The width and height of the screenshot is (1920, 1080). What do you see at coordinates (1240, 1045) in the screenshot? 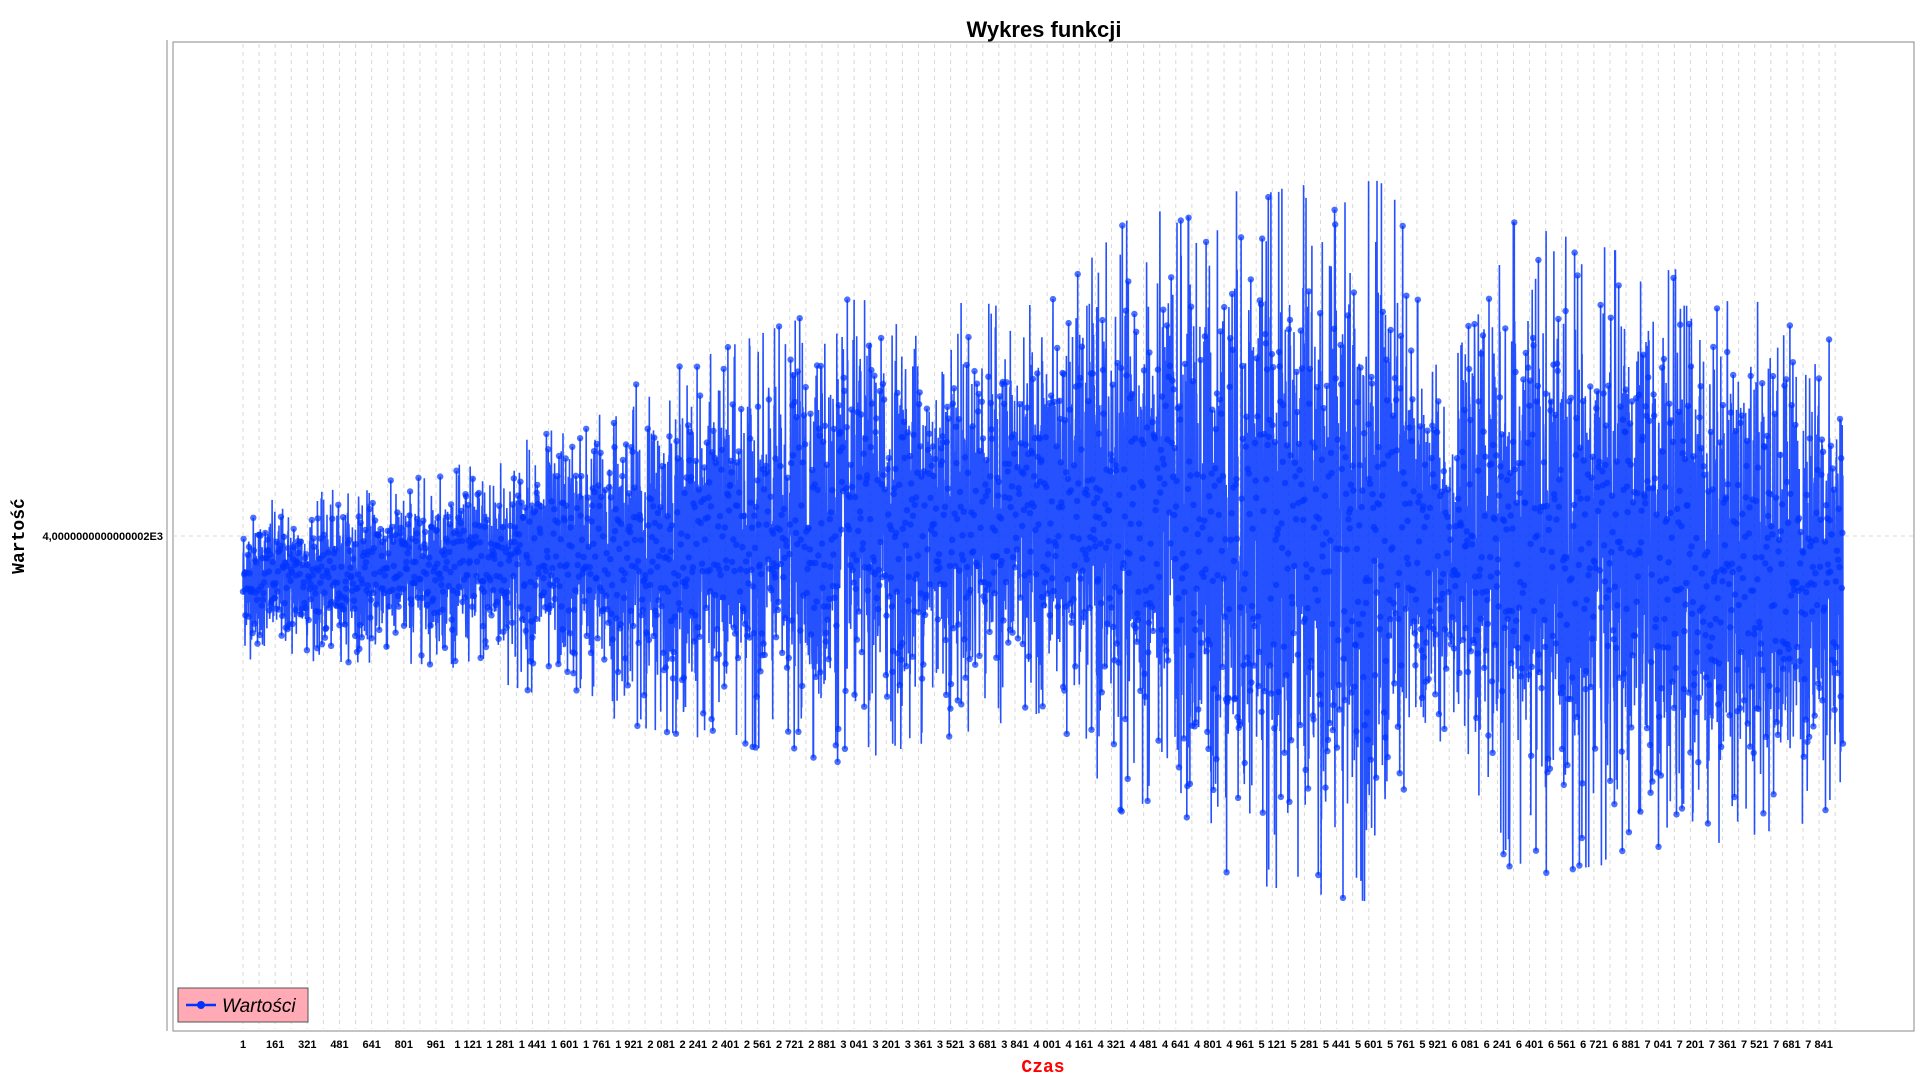
I see `x-tick-label: 4 961` at bounding box center [1240, 1045].